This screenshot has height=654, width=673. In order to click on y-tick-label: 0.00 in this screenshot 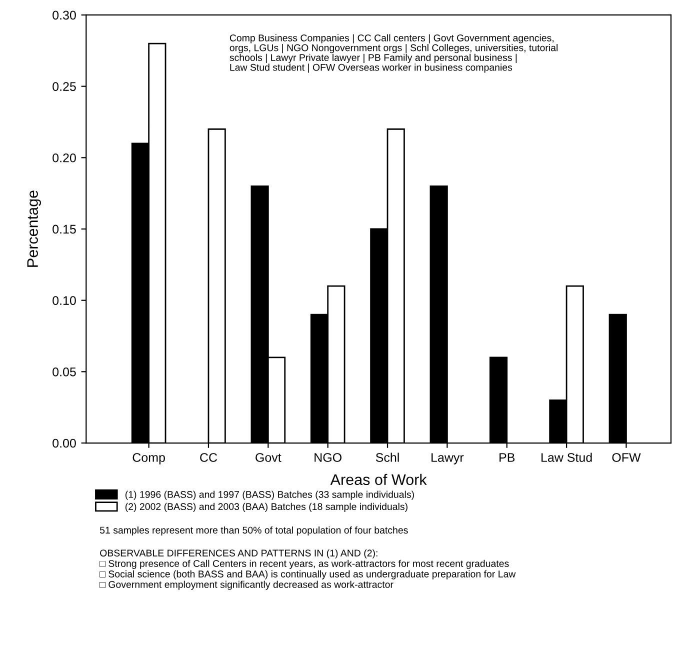, I will do `click(64, 443)`.